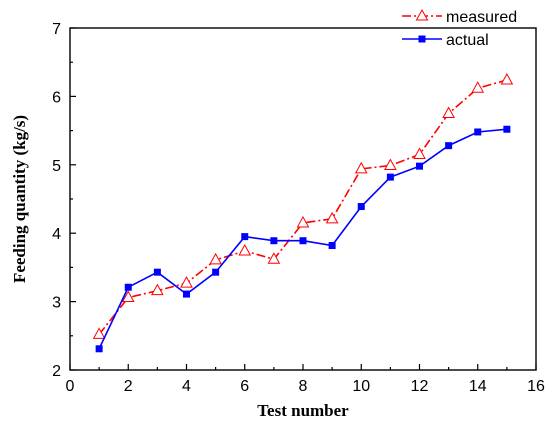  I want to click on x-tick-label: 10, so click(361, 386).